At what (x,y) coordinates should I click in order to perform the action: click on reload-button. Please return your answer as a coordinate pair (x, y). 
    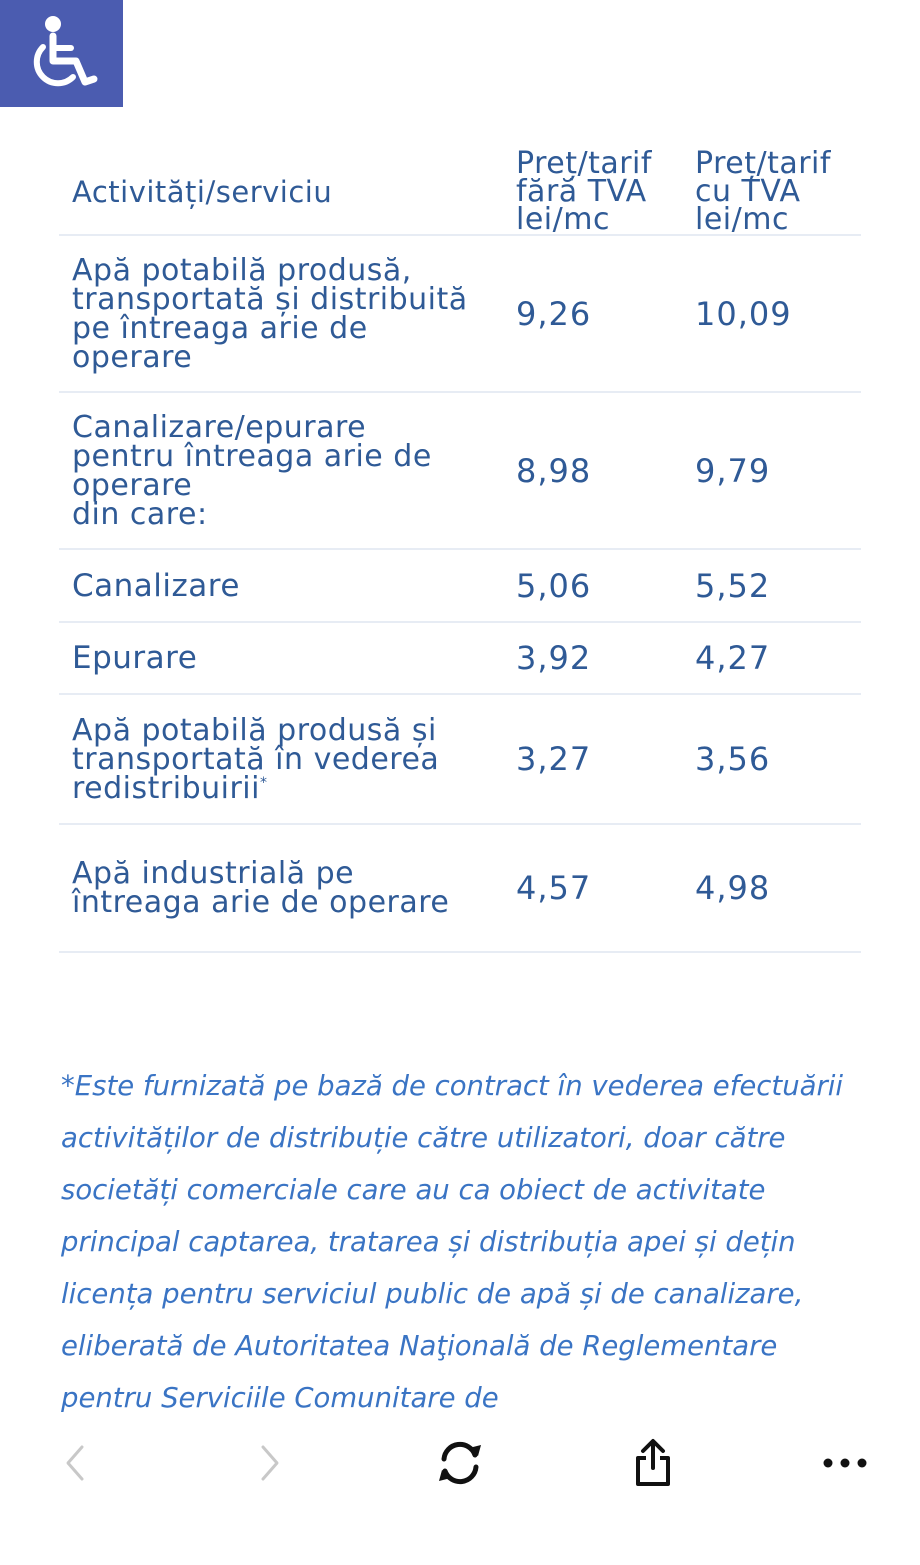
    Looking at the image, I should click on (460, 1463).